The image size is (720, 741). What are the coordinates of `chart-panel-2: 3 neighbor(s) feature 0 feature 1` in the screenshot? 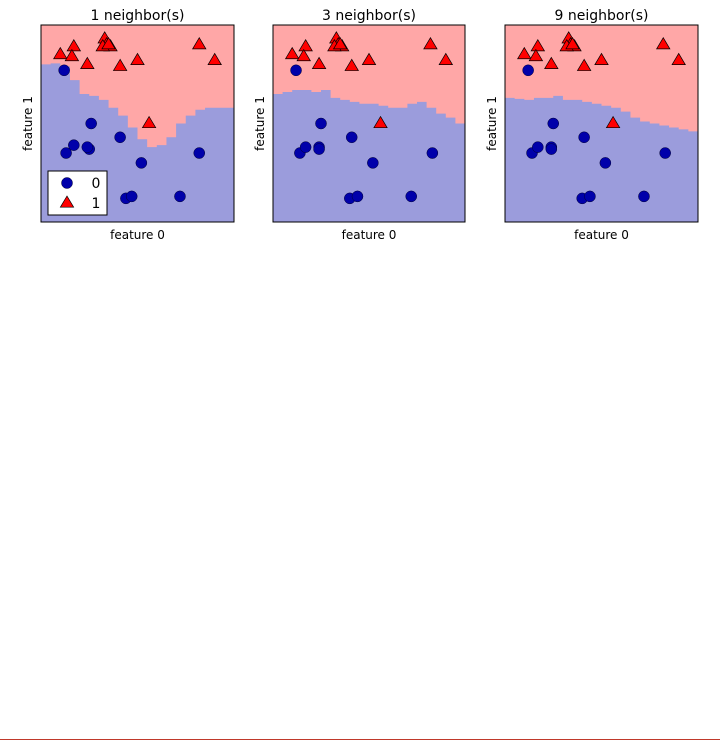 It's located at (359, 125).